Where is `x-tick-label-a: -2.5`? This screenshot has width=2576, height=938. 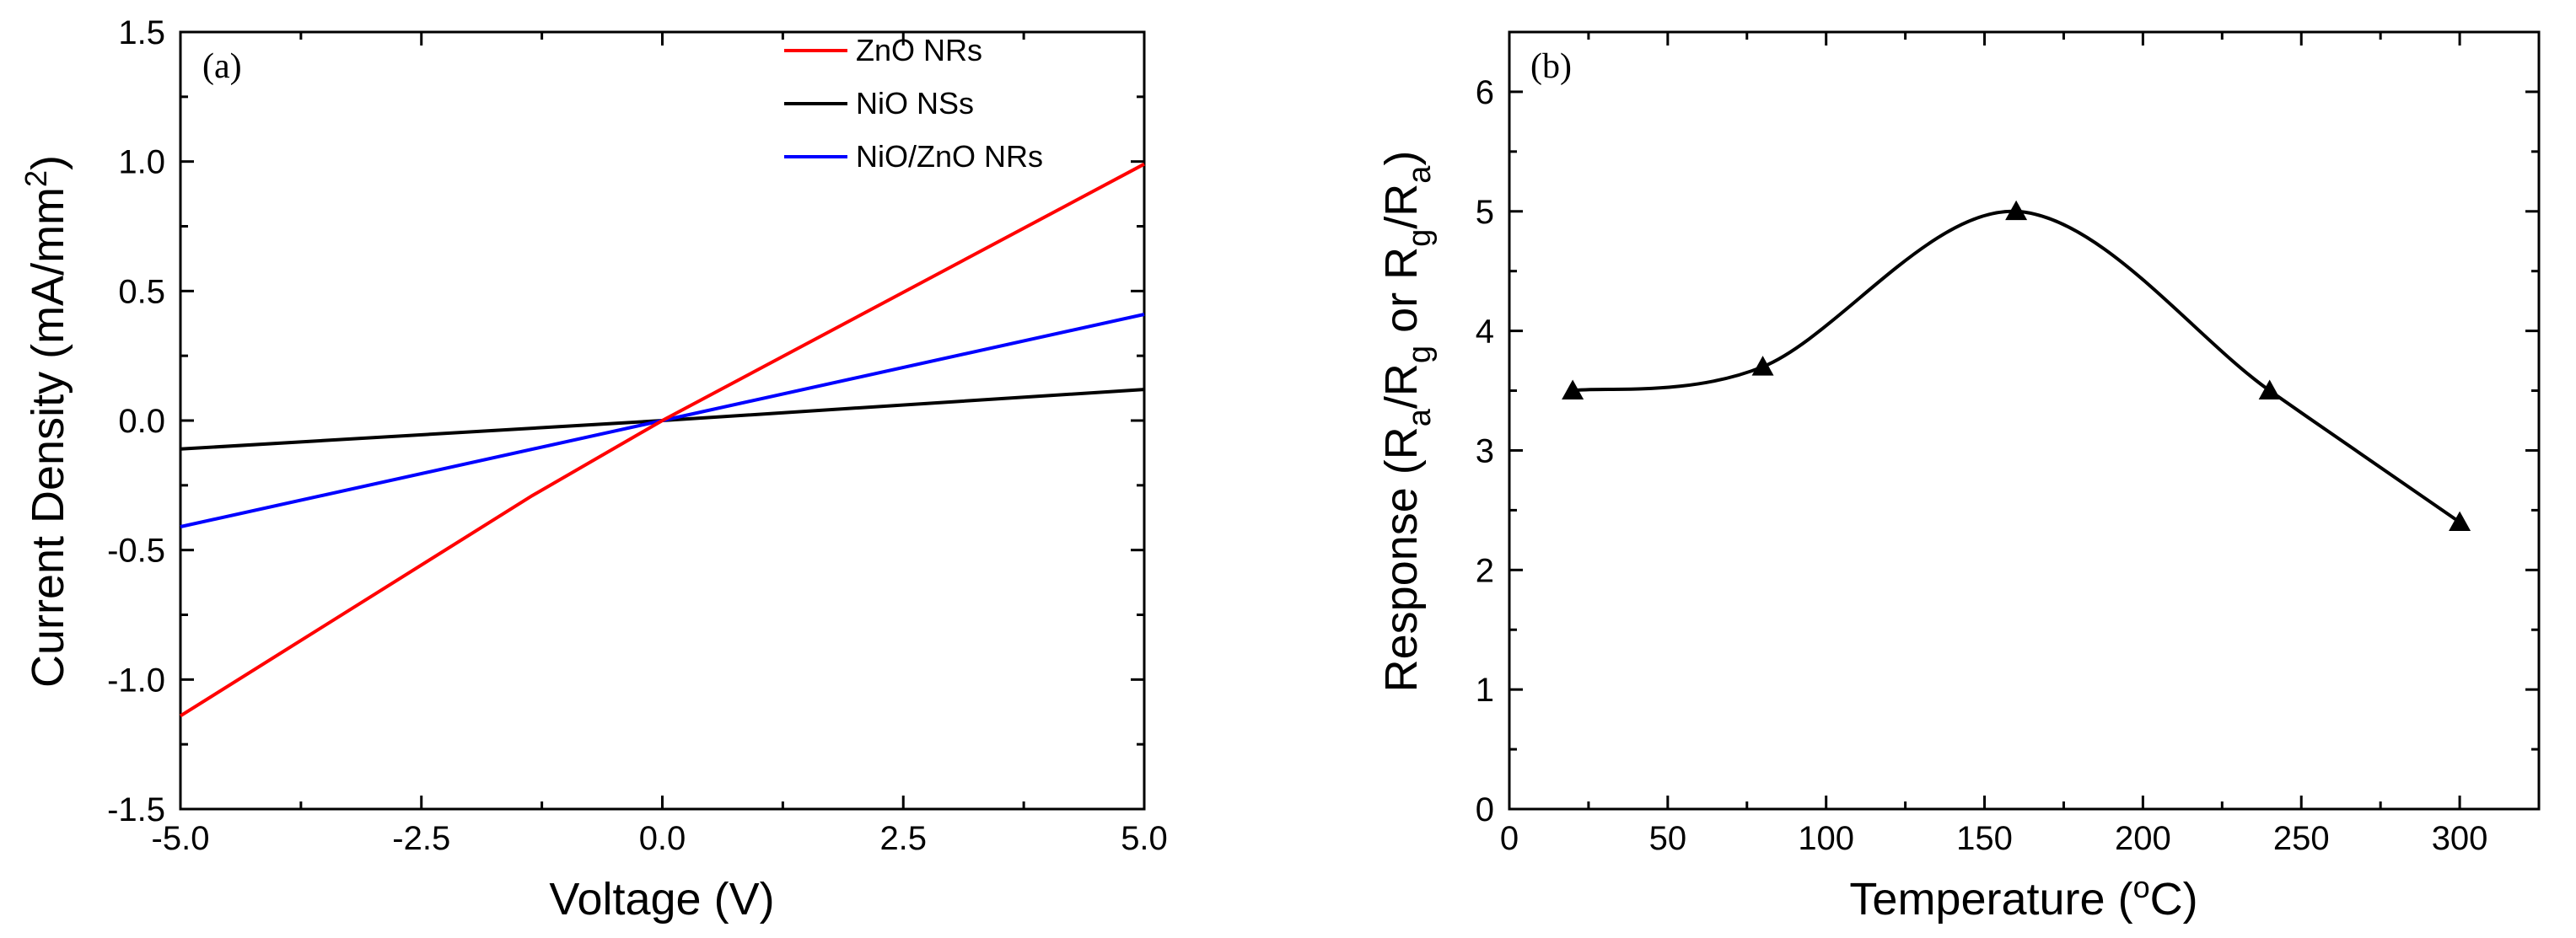
x-tick-label-a: -2.5 is located at coordinates (421, 838).